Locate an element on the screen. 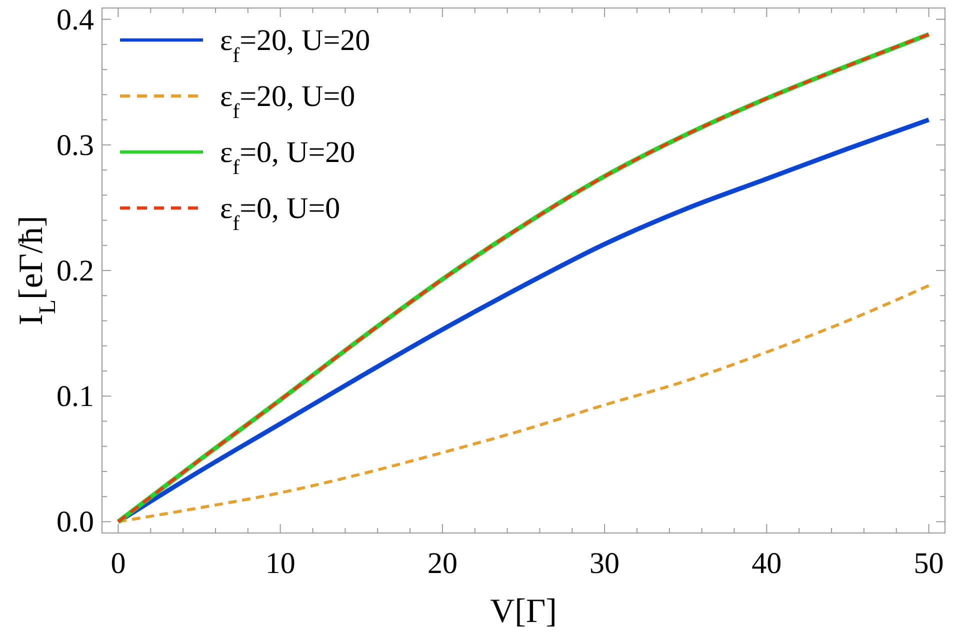 This screenshot has width=953, height=634. y-tick-label: 0.0 is located at coordinates (75, 522).